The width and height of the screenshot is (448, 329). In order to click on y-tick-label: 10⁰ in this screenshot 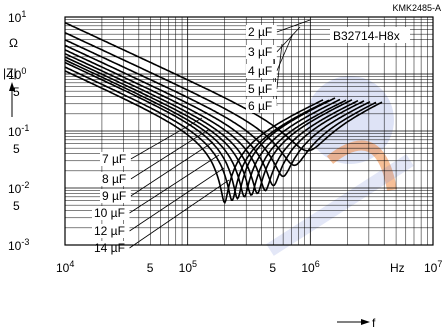, I will do `click(17, 74)`.